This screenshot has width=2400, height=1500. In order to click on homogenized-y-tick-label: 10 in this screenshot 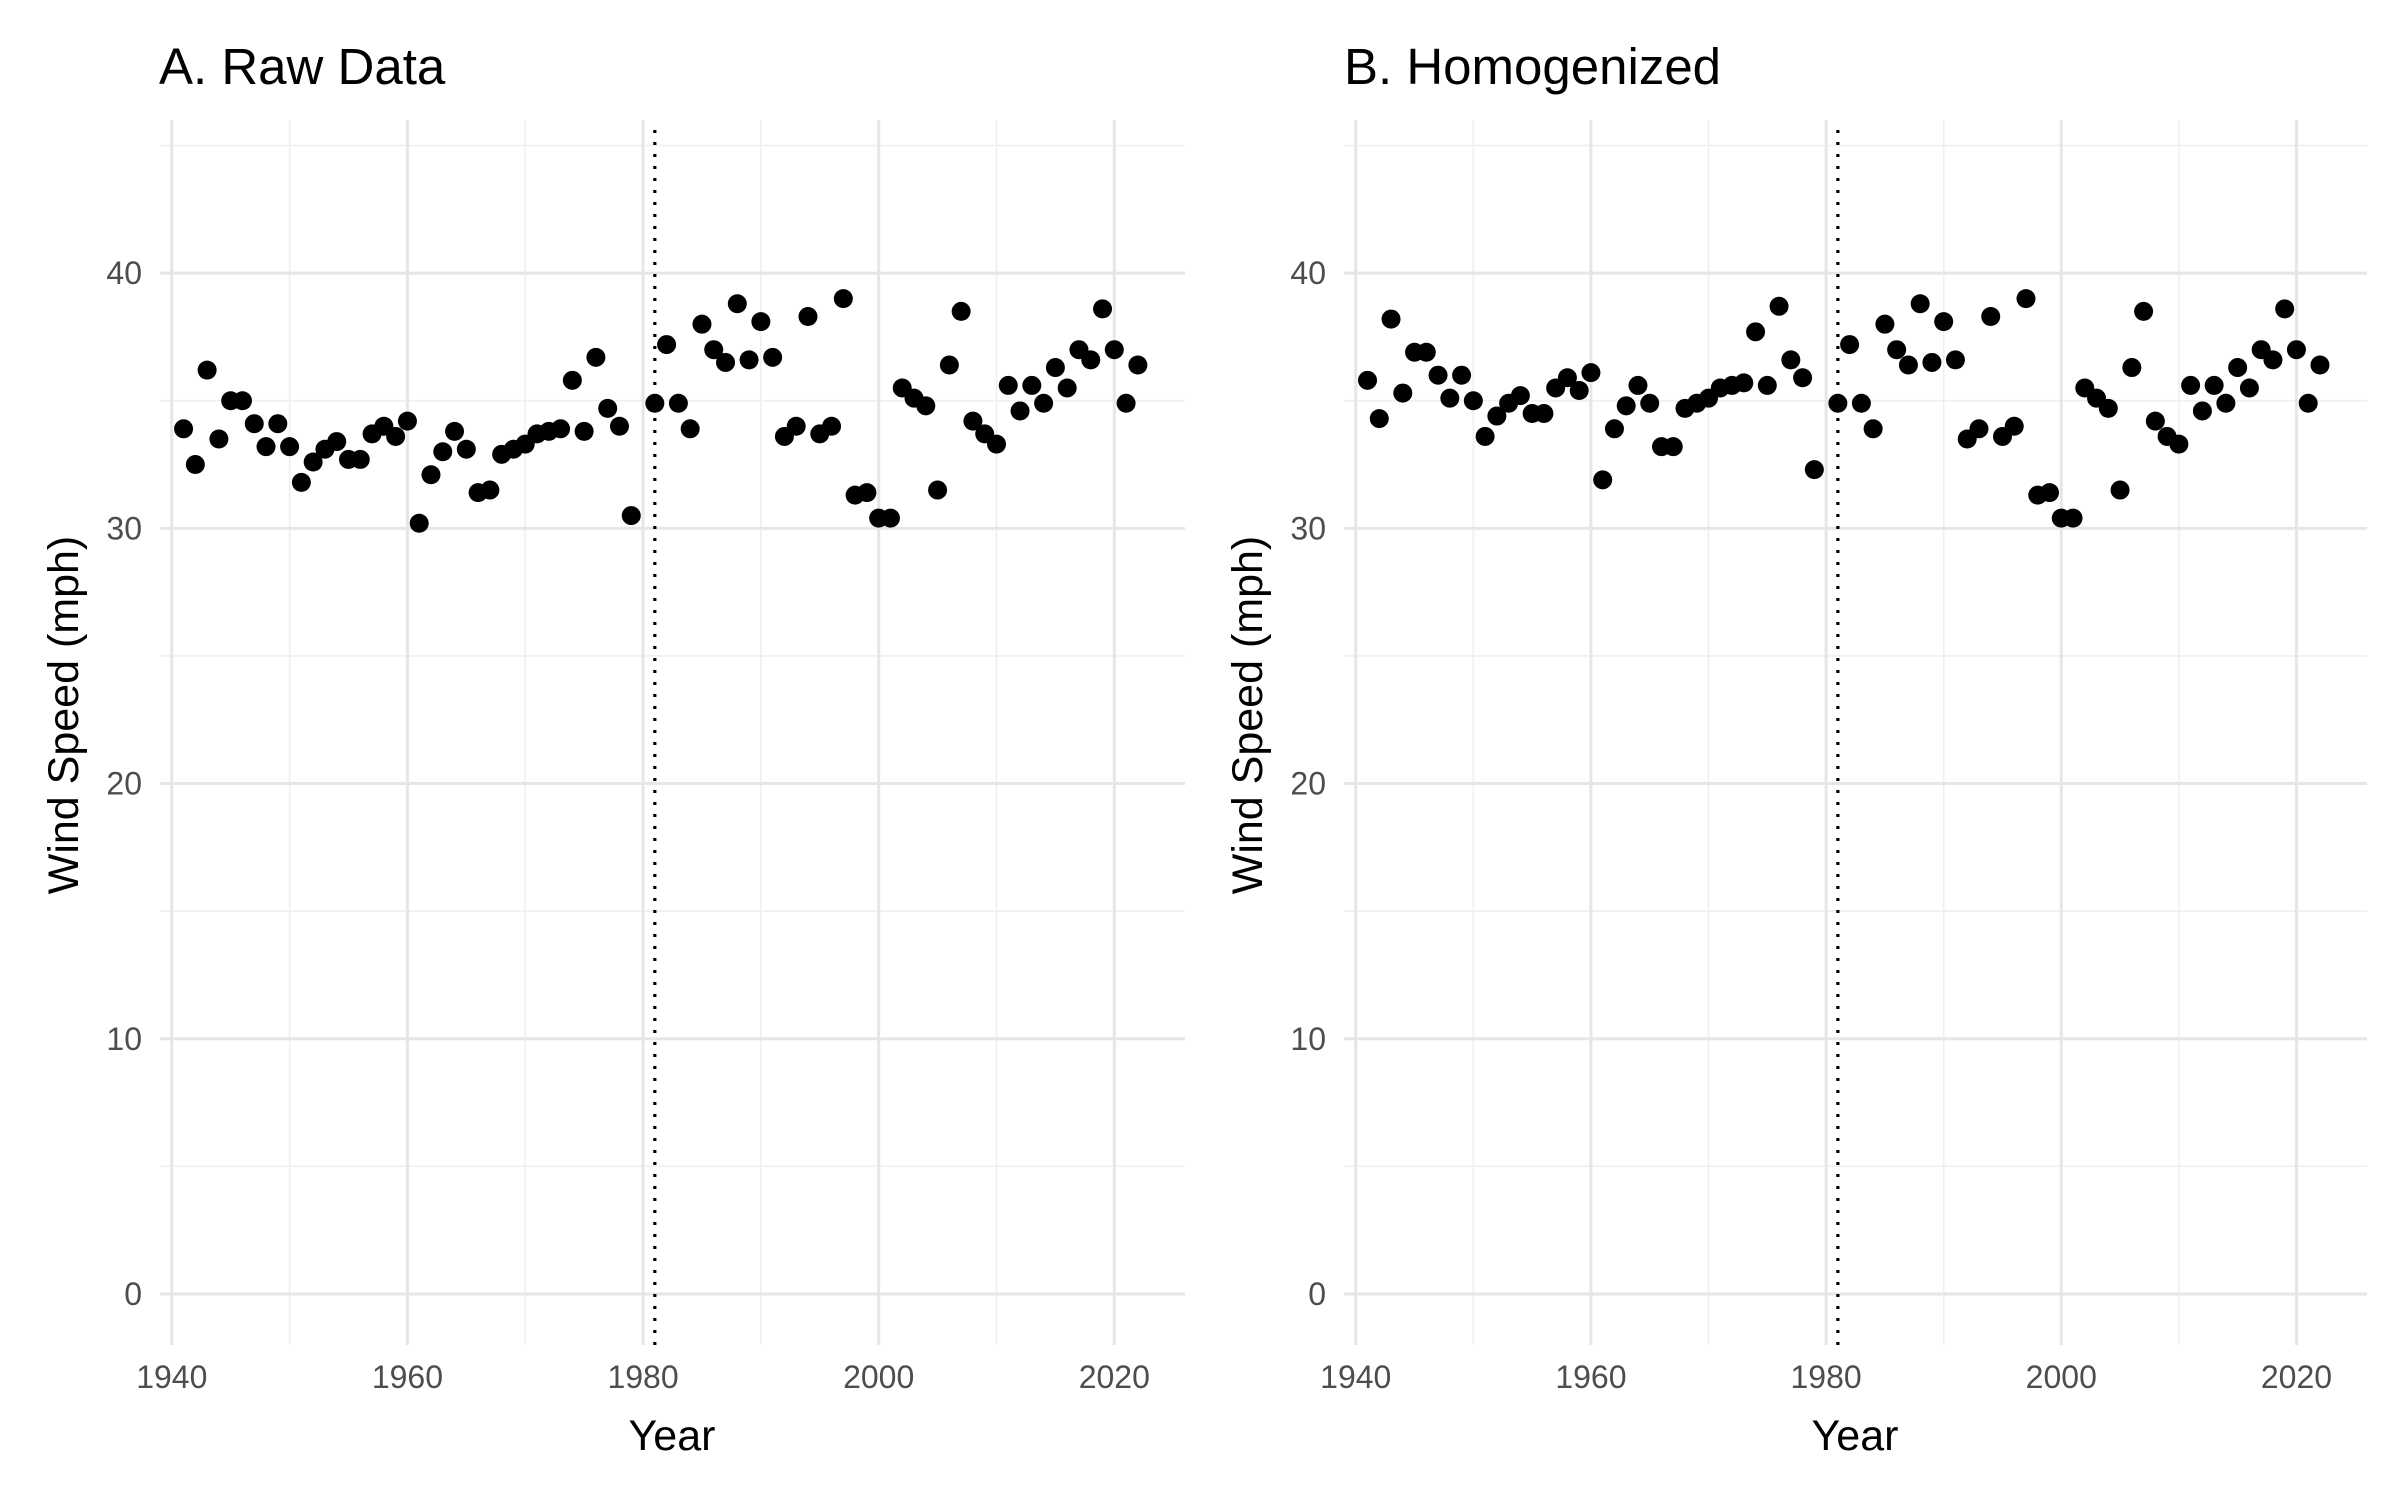, I will do `click(1308, 1039)`.